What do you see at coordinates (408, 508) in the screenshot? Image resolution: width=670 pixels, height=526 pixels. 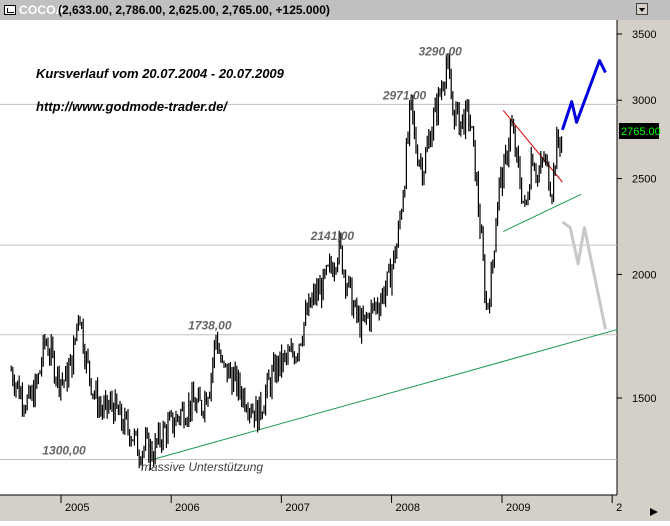 I see `x-tick-label: 2008` at bounding box center [408, 508].